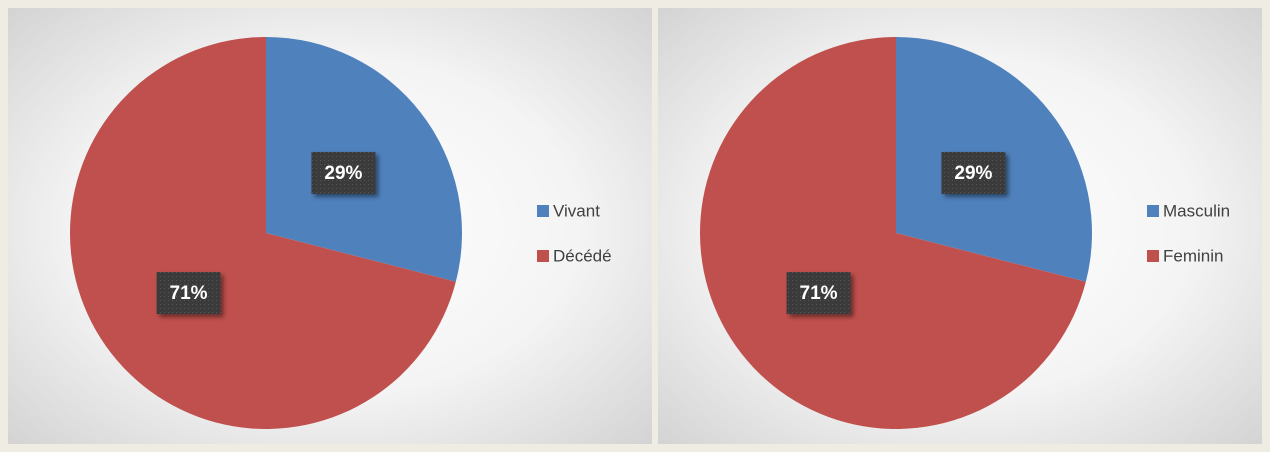  What do you see at coordinates (1196, 210) in the screenshot?
I see `legend-label: Masculin` at bounding box center [1196, 210].